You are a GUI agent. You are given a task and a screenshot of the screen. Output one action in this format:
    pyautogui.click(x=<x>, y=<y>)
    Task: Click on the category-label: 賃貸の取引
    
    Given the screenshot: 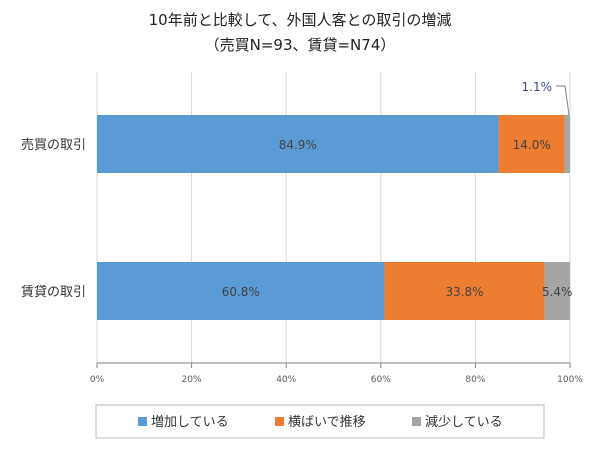 What is the action you would take?
    pyautogui.click(x=53, y=292)
    